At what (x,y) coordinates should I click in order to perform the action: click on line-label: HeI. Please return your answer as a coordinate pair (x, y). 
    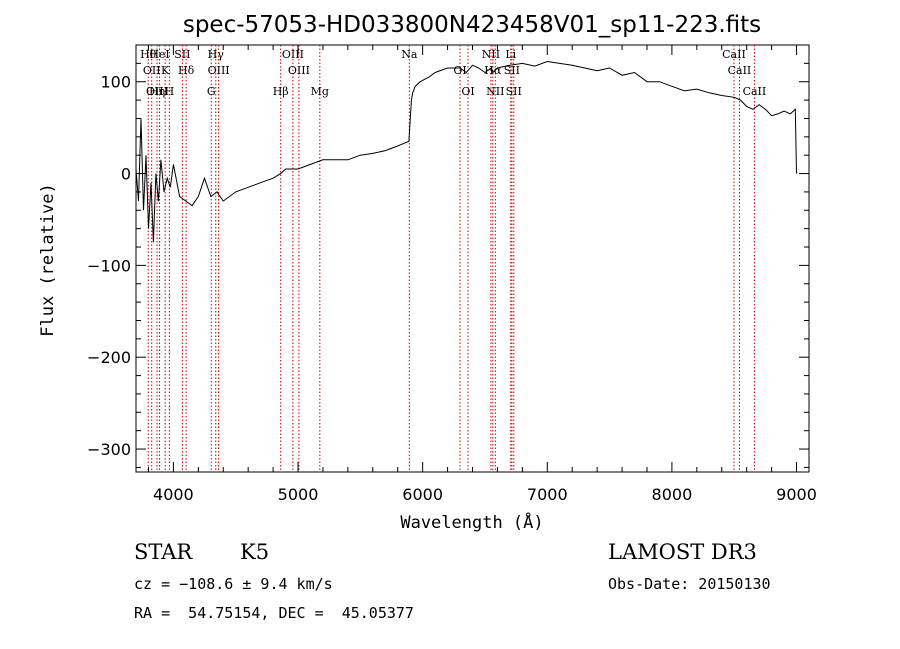
    Looking at the image, I should click on (159, 54).